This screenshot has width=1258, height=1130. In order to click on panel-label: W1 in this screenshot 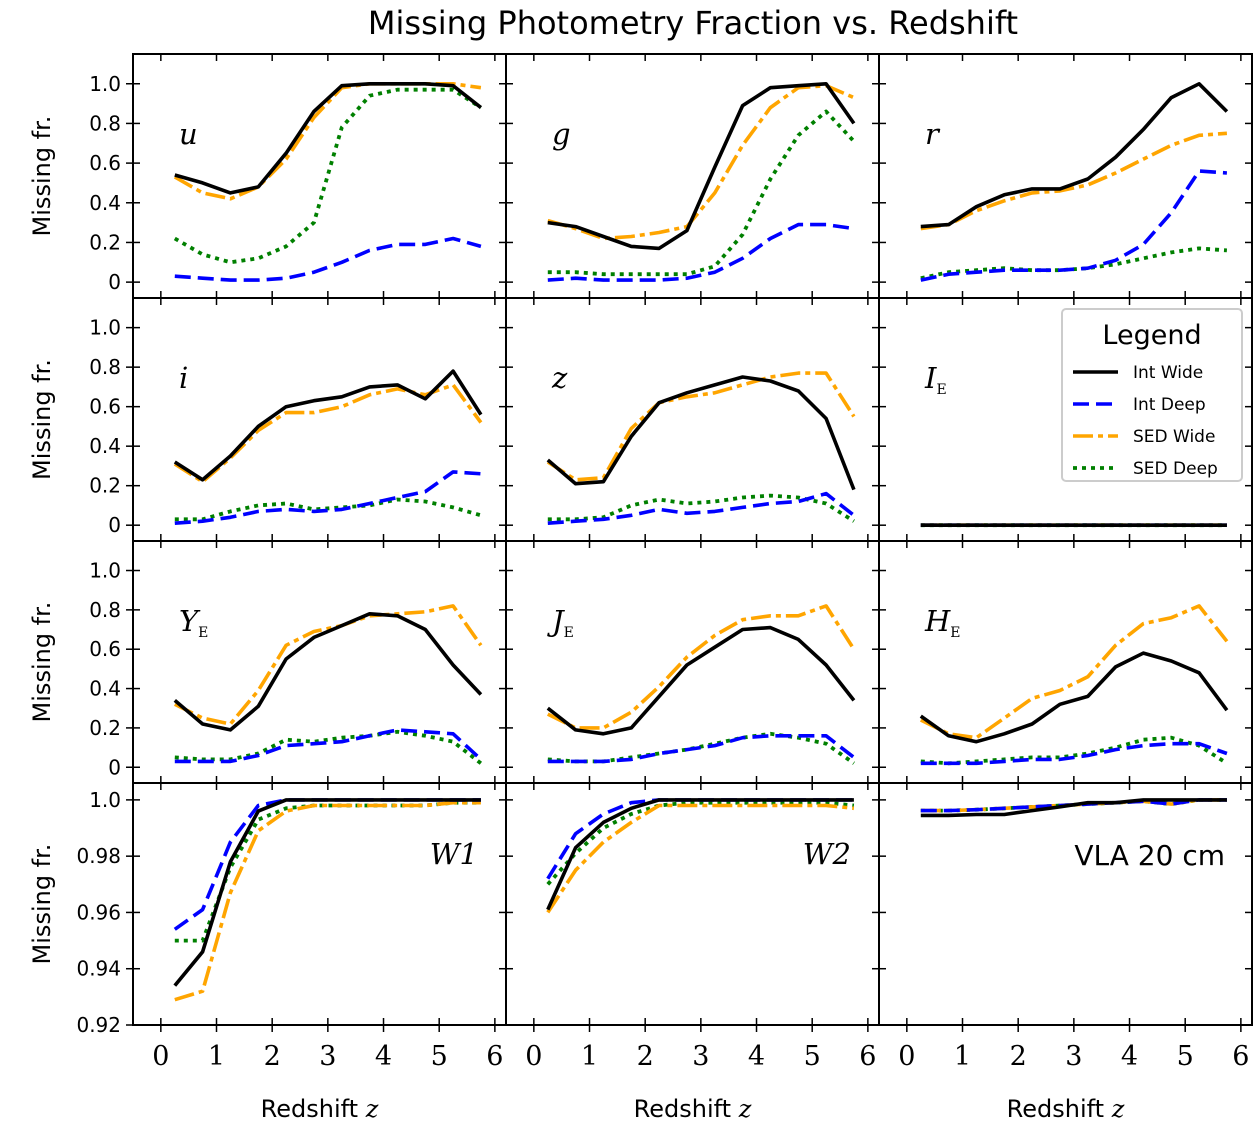, I will do `click(454, 854)`.